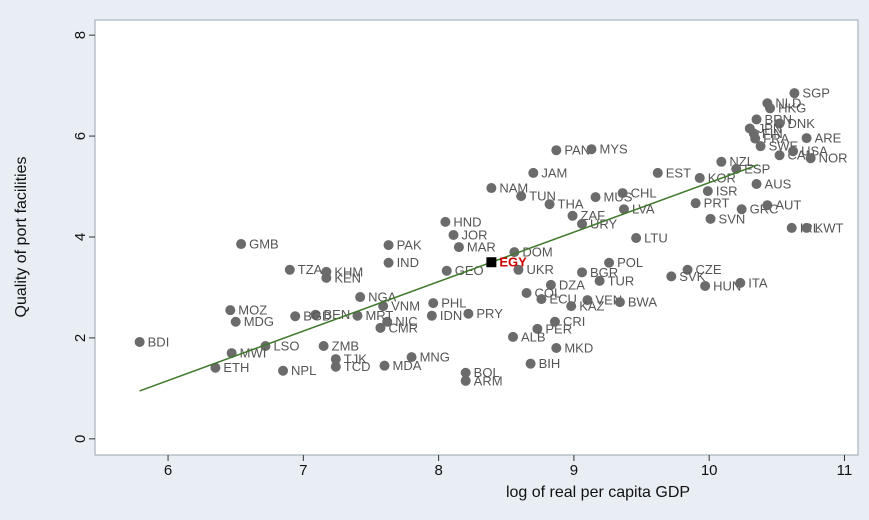 This screenshot has height=520, width=869. I want to click on point-label: PHL, so click(453, 303).